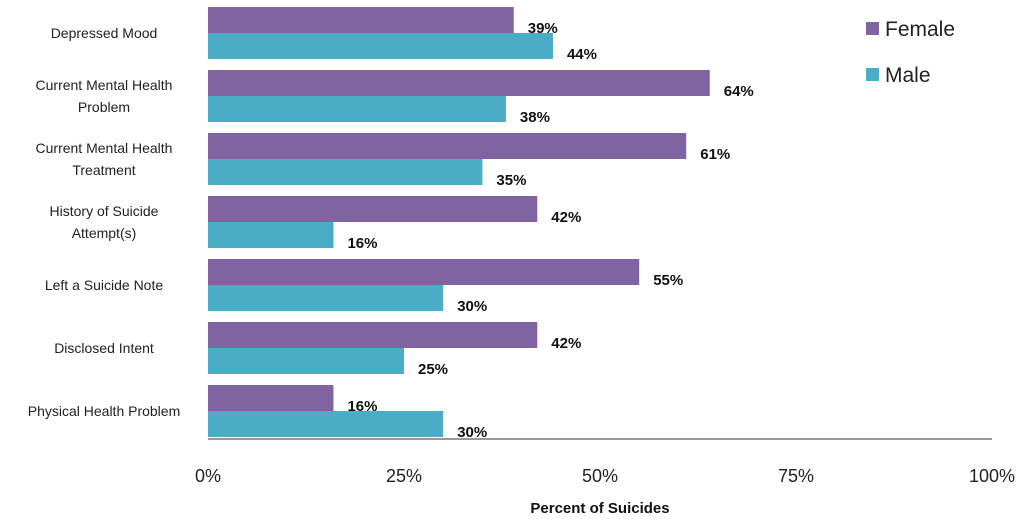  I want to click on value-label-female-4: 55%, so click(668, 280).